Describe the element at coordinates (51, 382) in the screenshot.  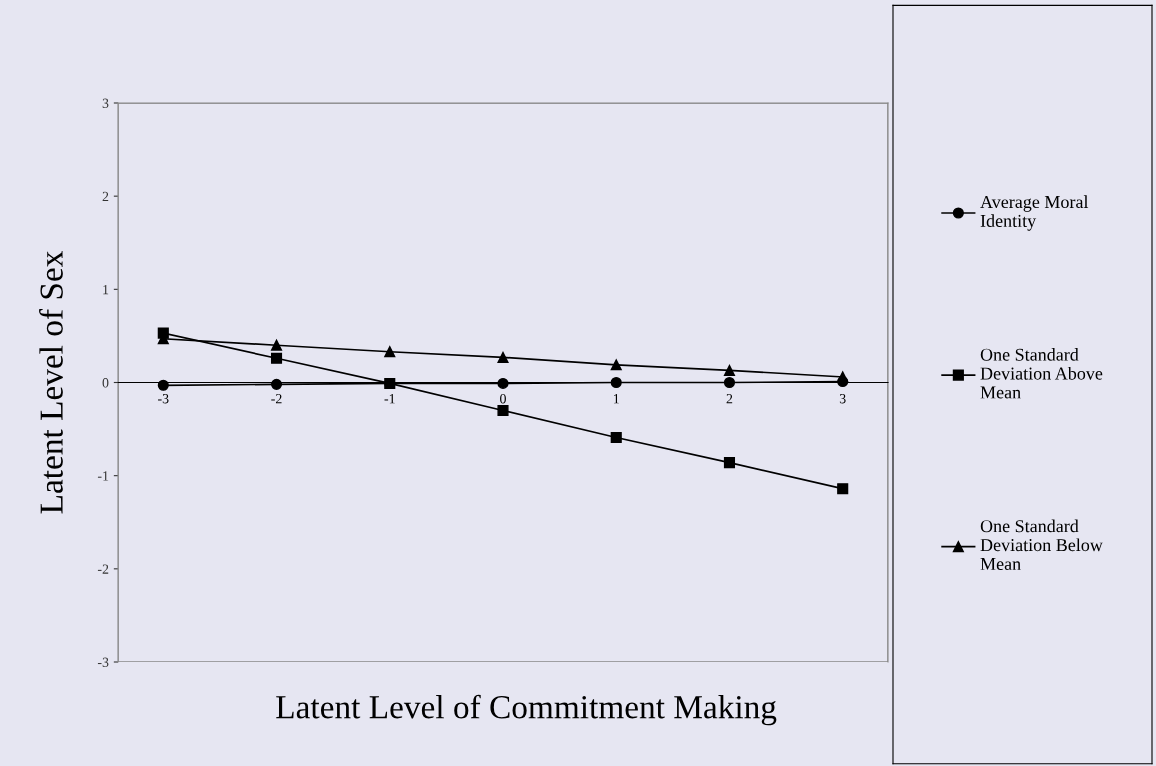
I see `y-axis-title: Latent Level of Sex` at that location.